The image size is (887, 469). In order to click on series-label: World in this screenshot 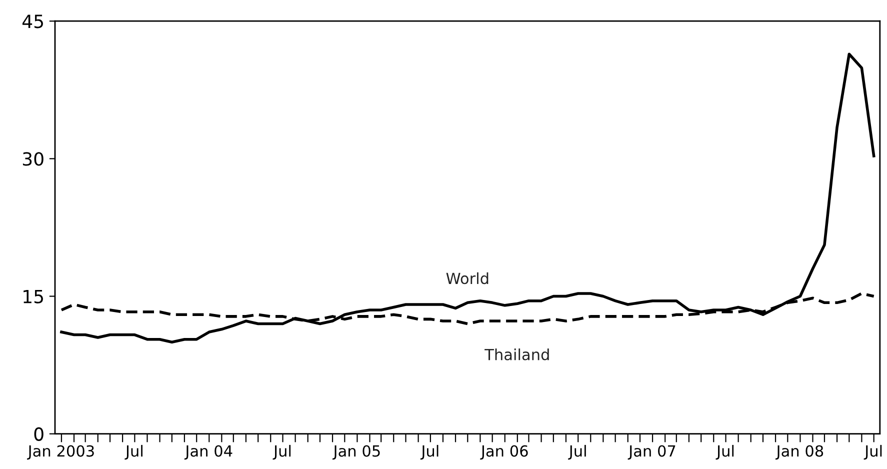, I will do `click(467, 278)`.